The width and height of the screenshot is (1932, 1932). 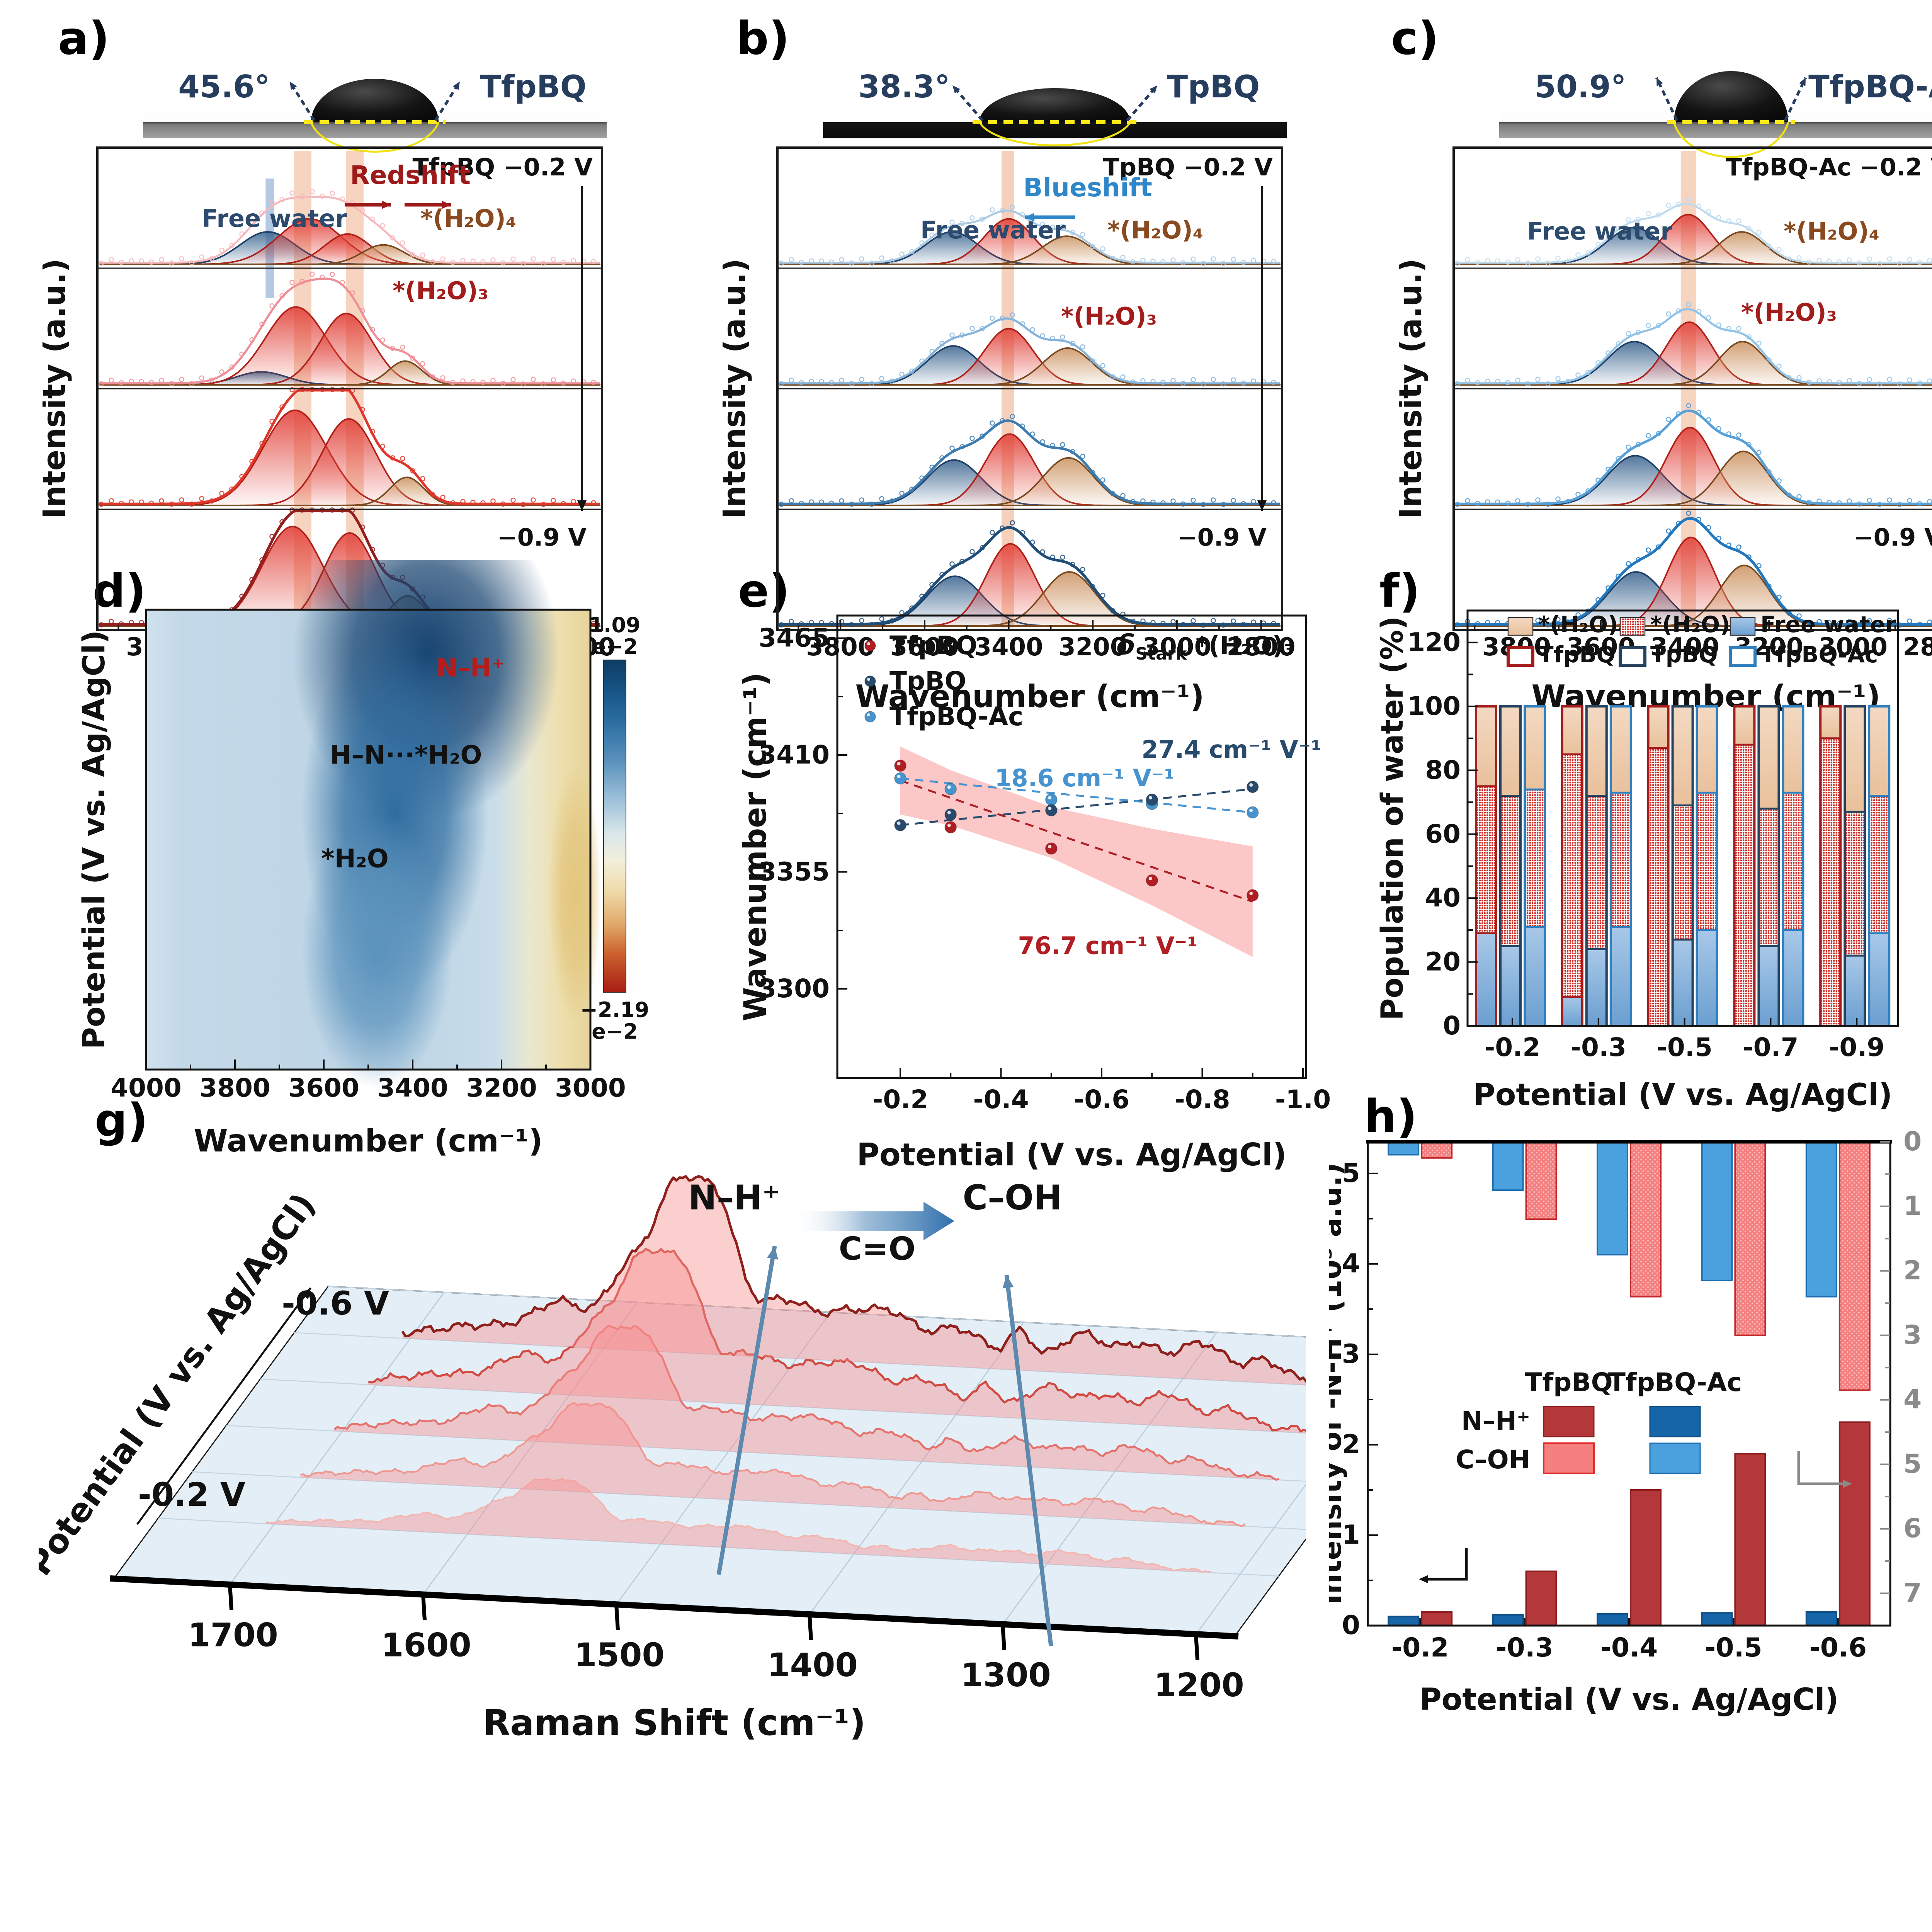 What do you see at coordinates (900, 766) in the screenshot?
I see `scatter-point` at bounding box center [900, 766].